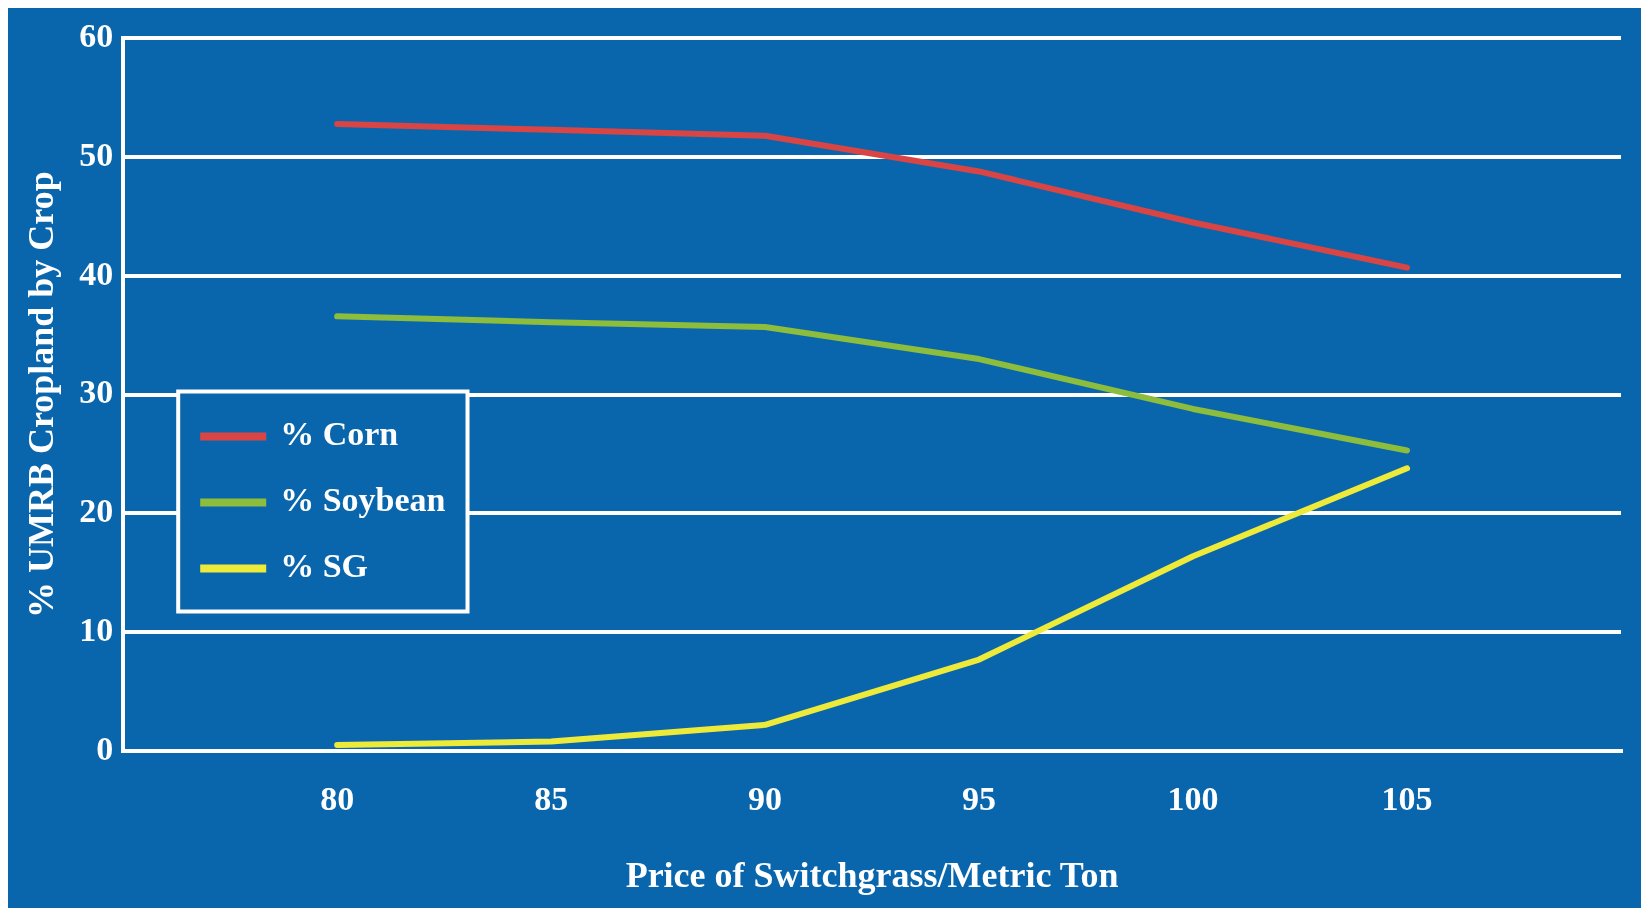  I want to click on y-tick-label: 40, so click(96, 273).